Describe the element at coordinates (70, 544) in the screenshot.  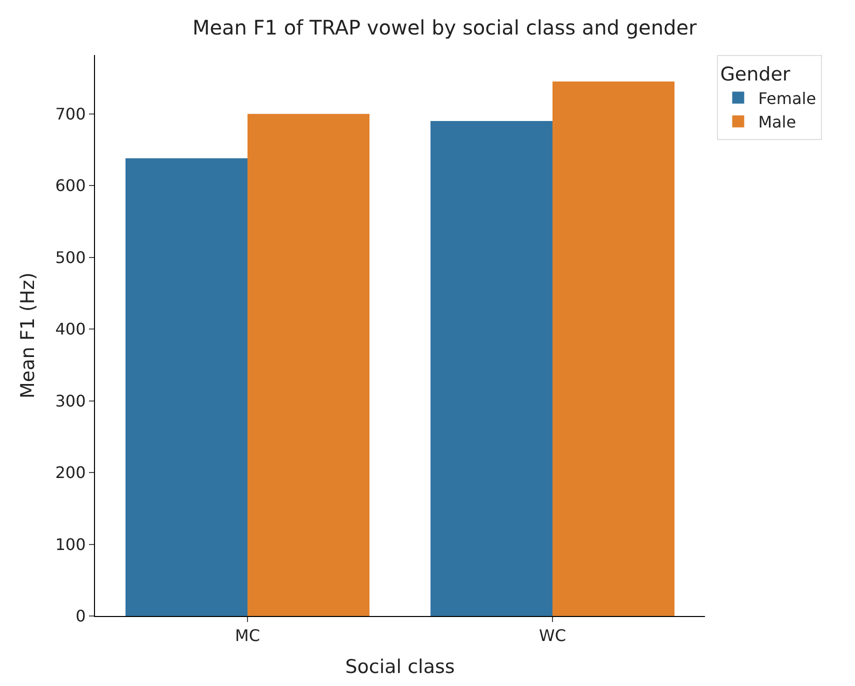
I see `y-tick-label: 100` at that location.